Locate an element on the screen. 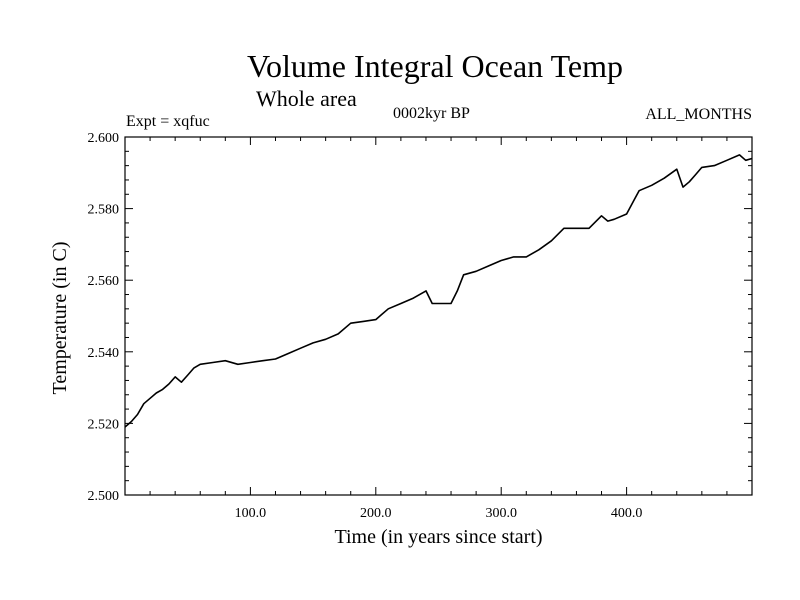  y-tick-label: 2.500 is located at coordinates (104, 496).